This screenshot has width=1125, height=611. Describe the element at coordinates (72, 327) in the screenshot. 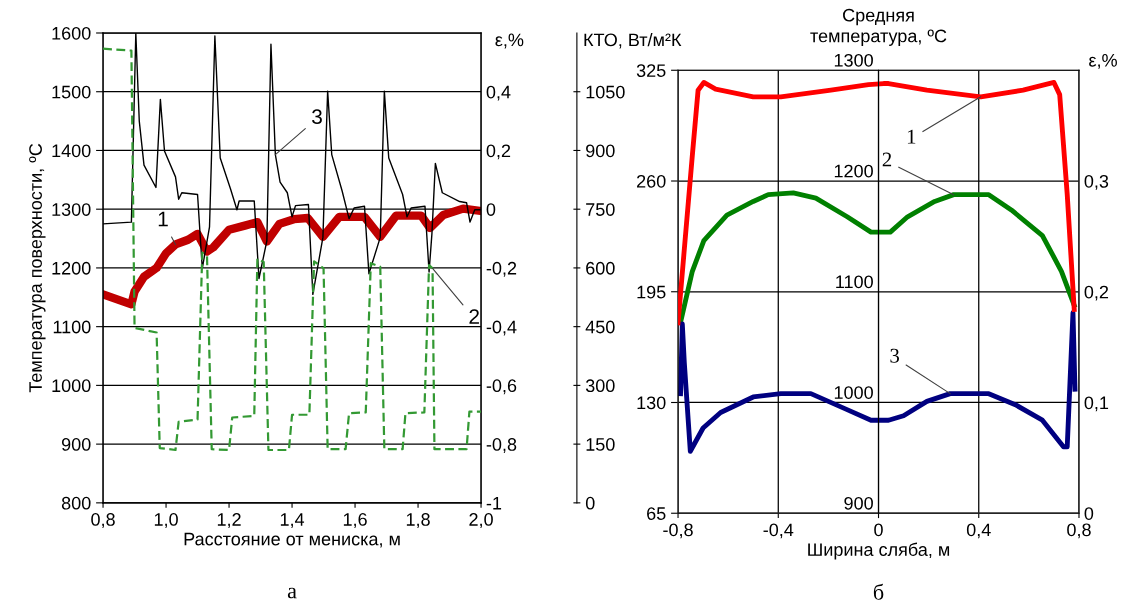

I see `y-tick-label: 1100` at that location.